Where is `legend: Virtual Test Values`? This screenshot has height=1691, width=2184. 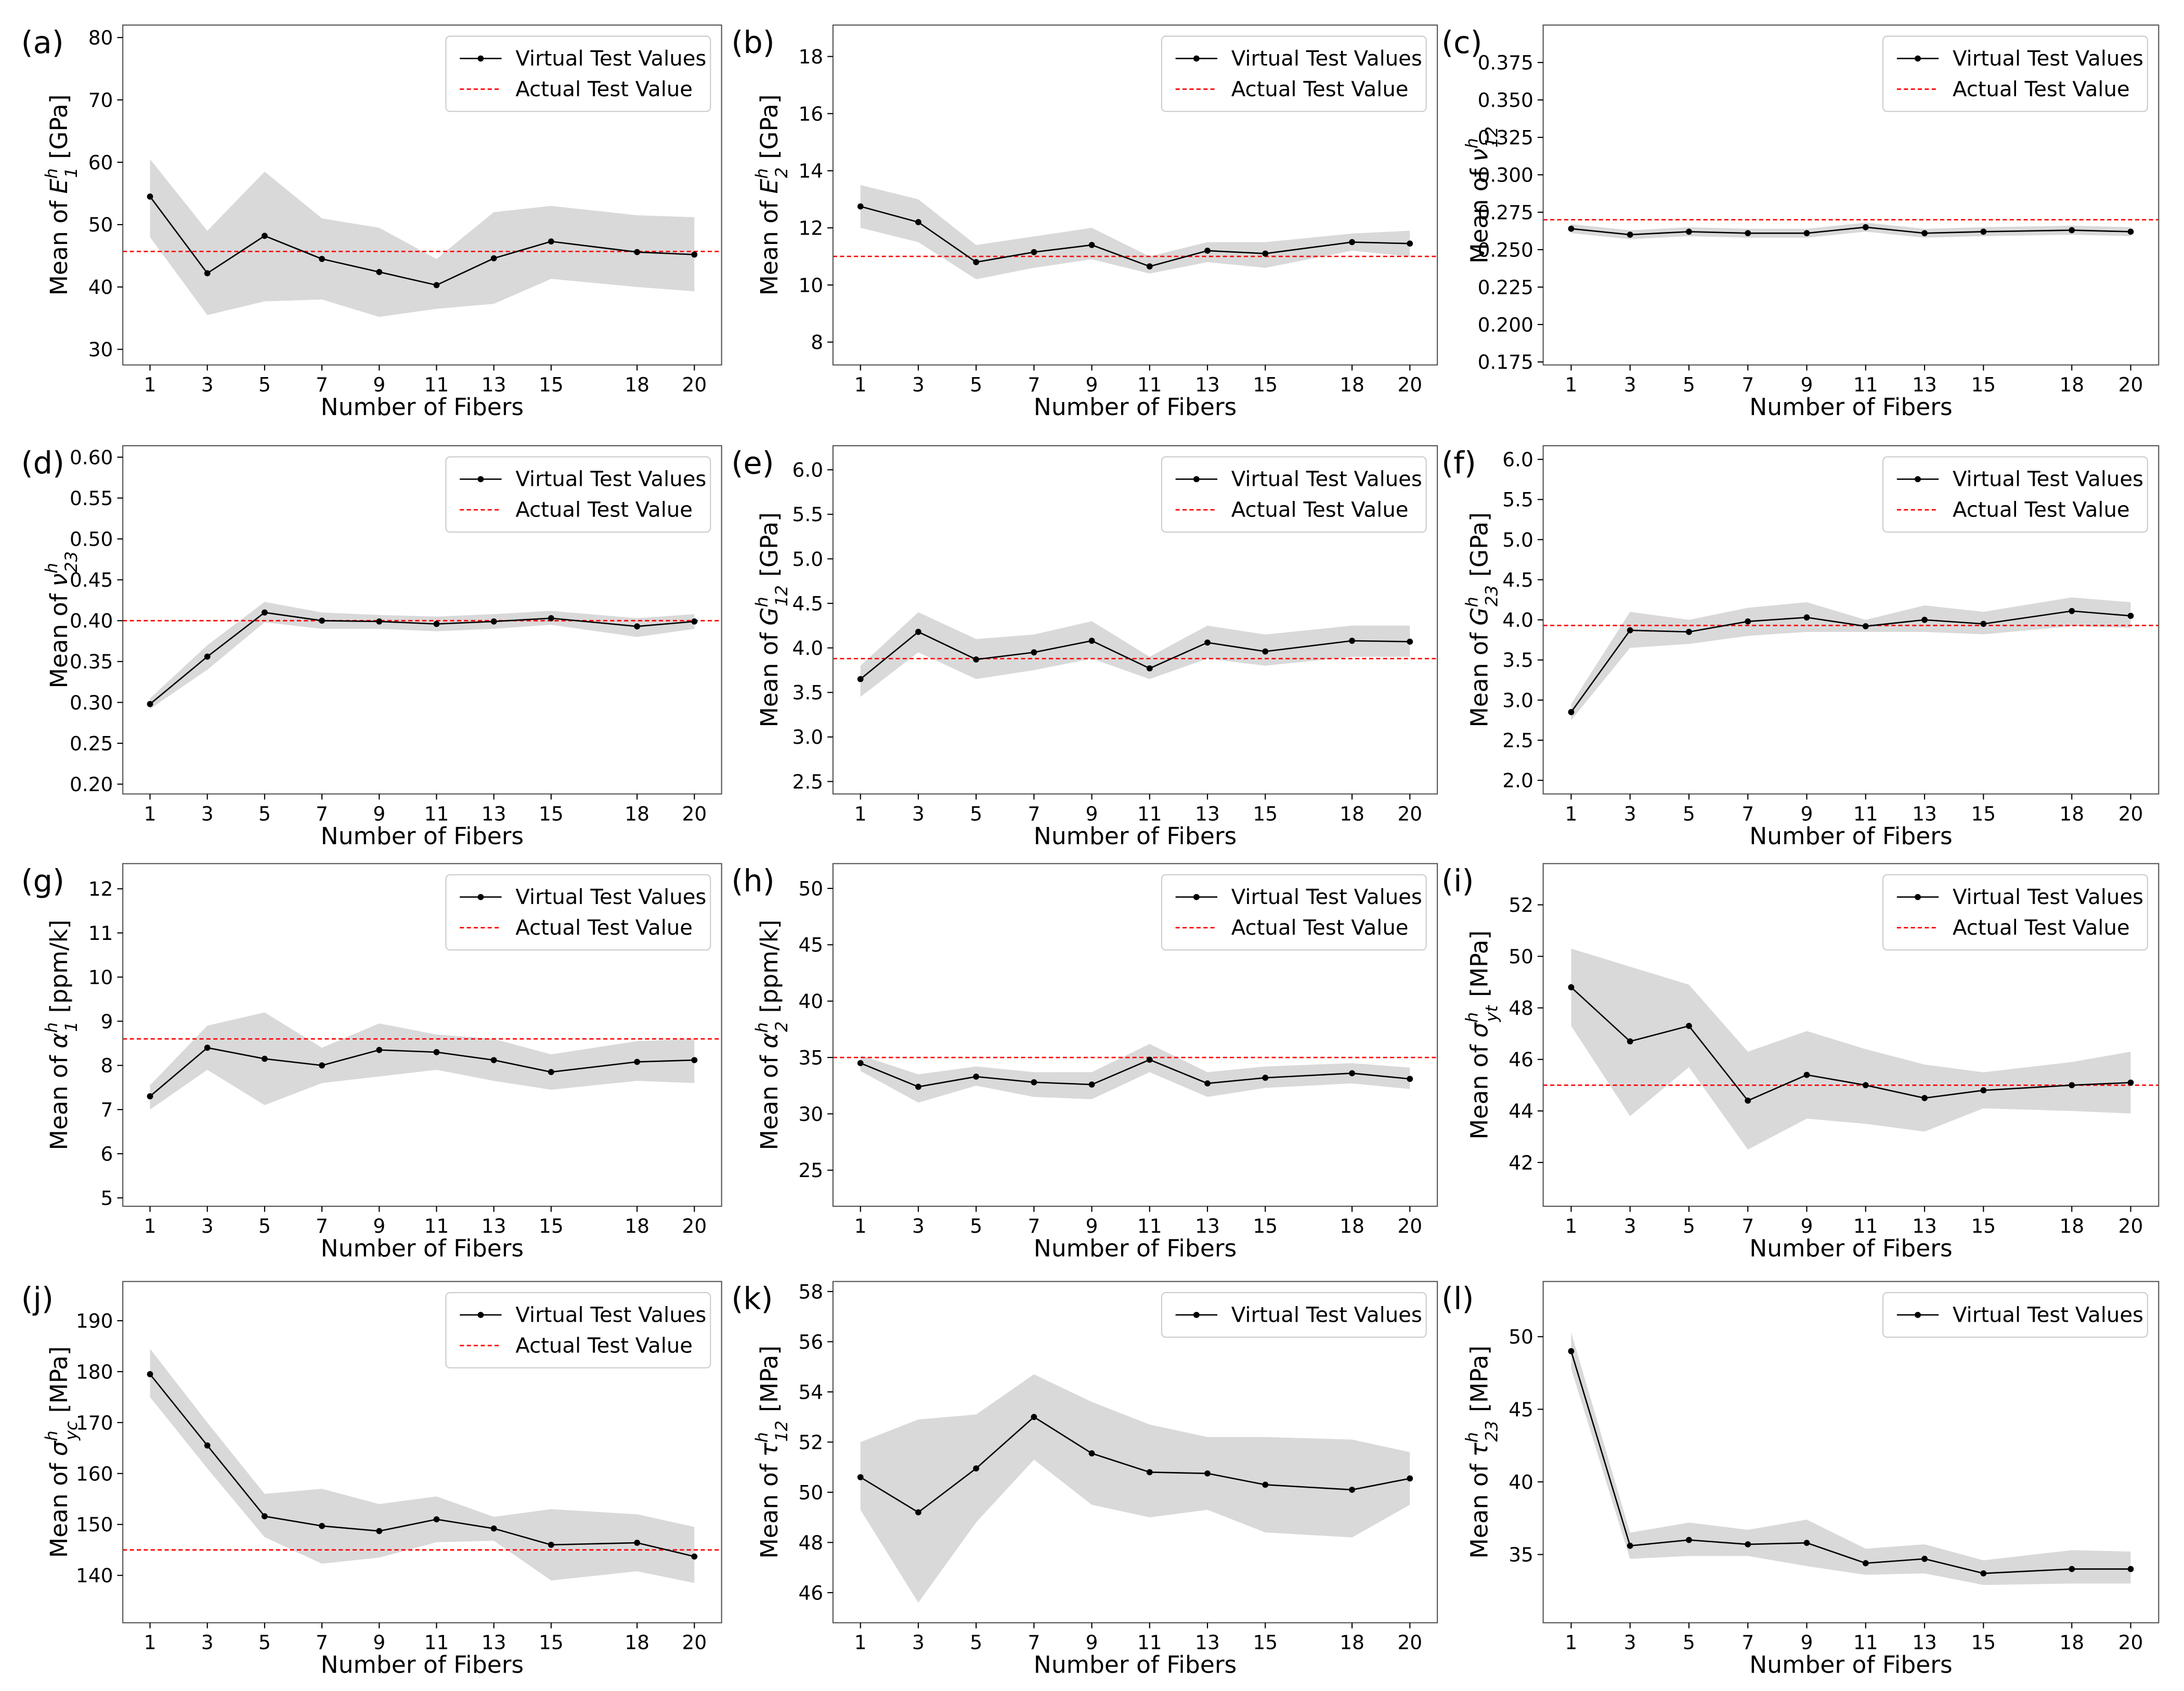 legend: Virtual Test Values is located at coordinates (1294, 1315).